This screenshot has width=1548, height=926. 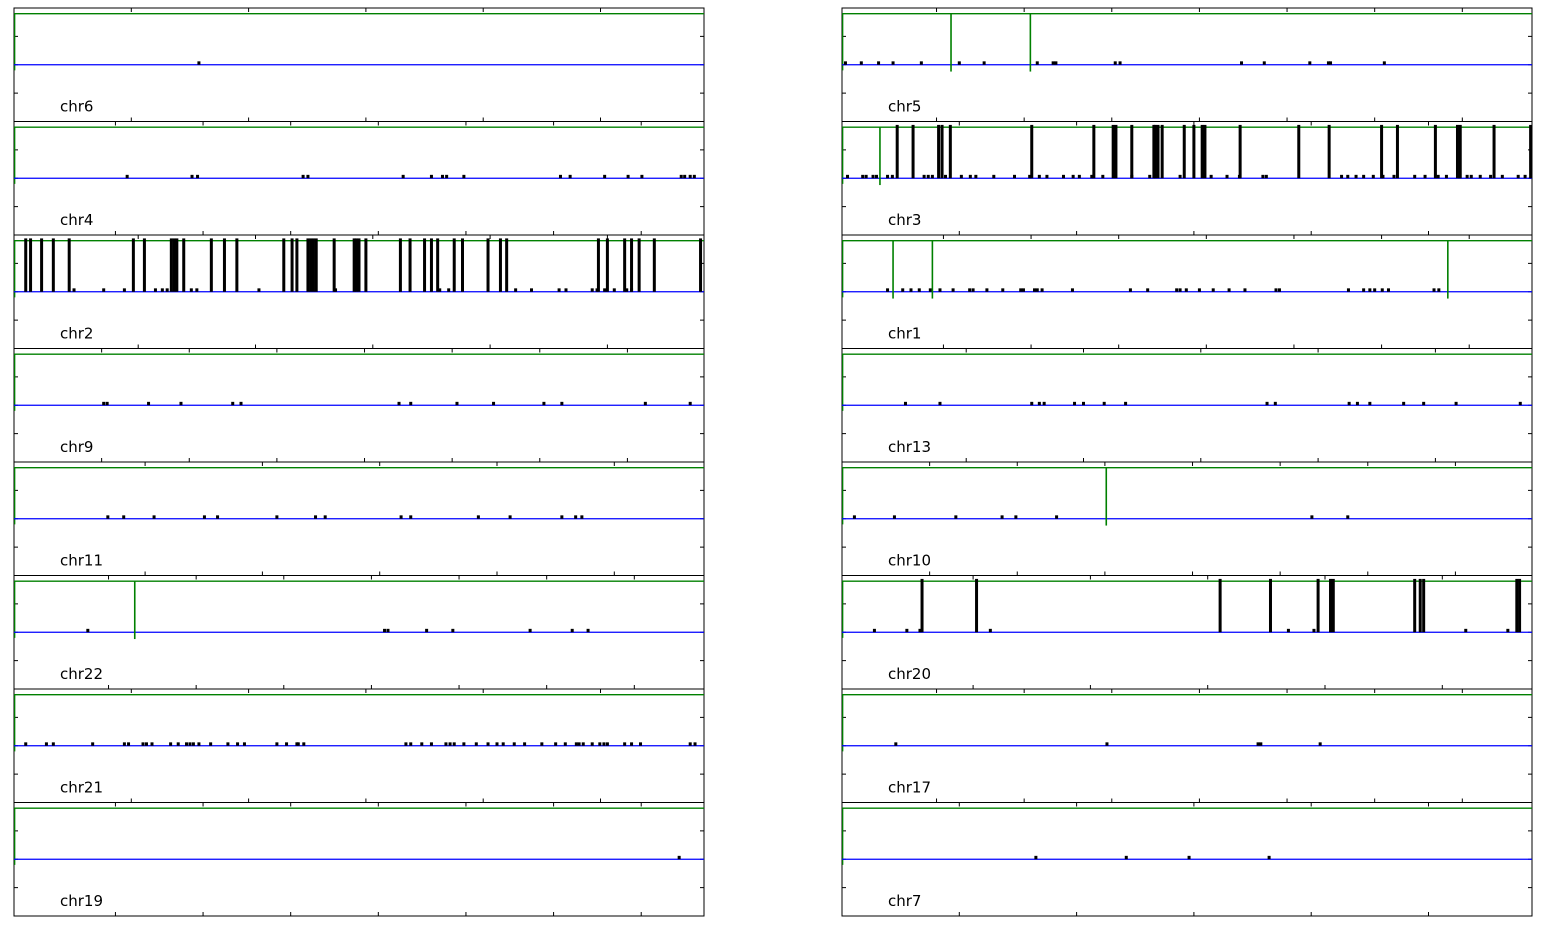 I want to click on chromosome-label: chr4, so click(x=76, y=220).